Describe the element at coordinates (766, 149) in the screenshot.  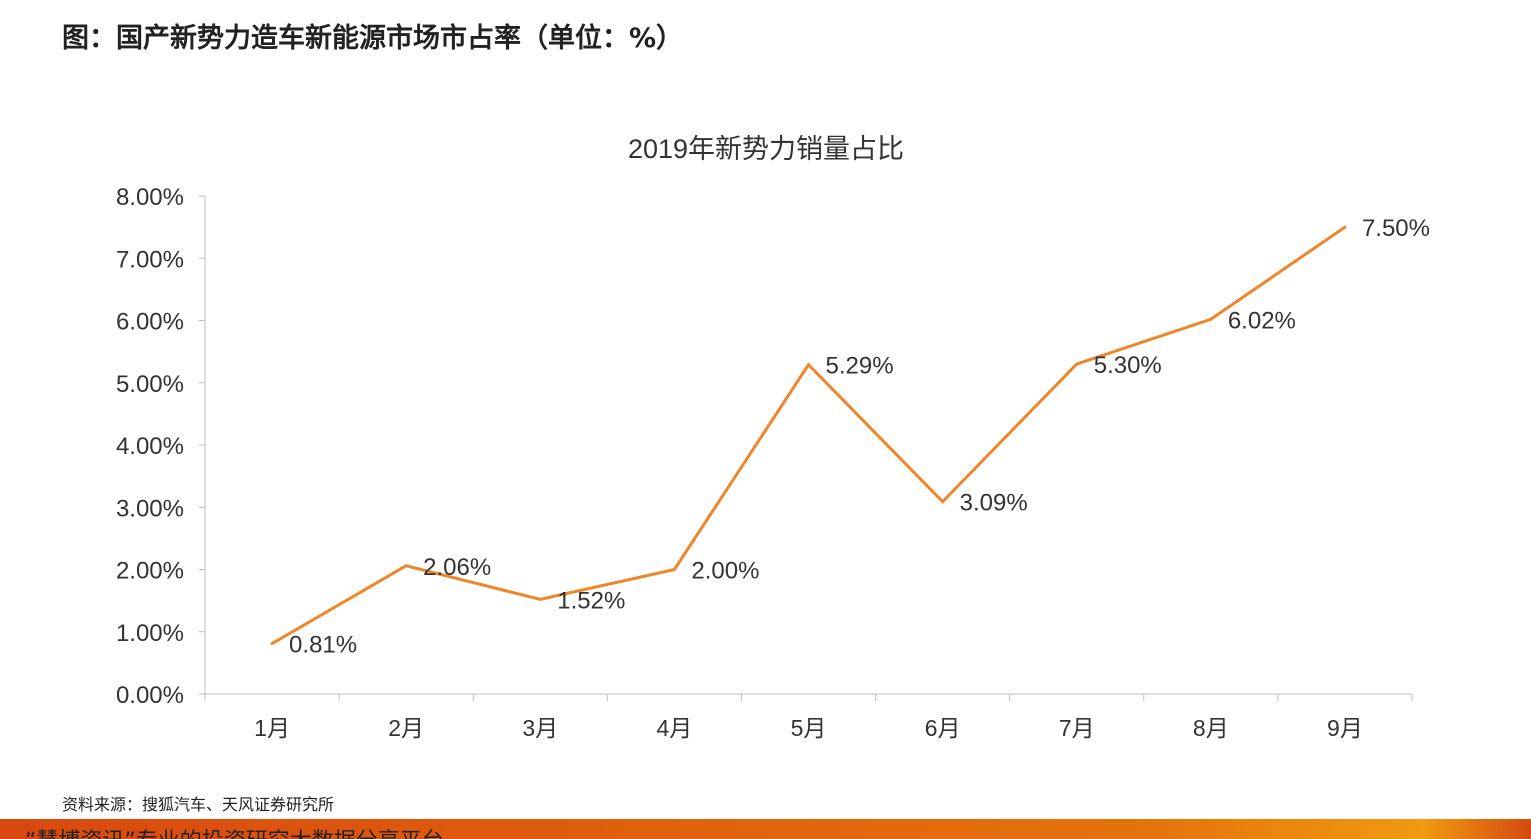
I see `chart-title: 2019年新势力销量占比` at that location.